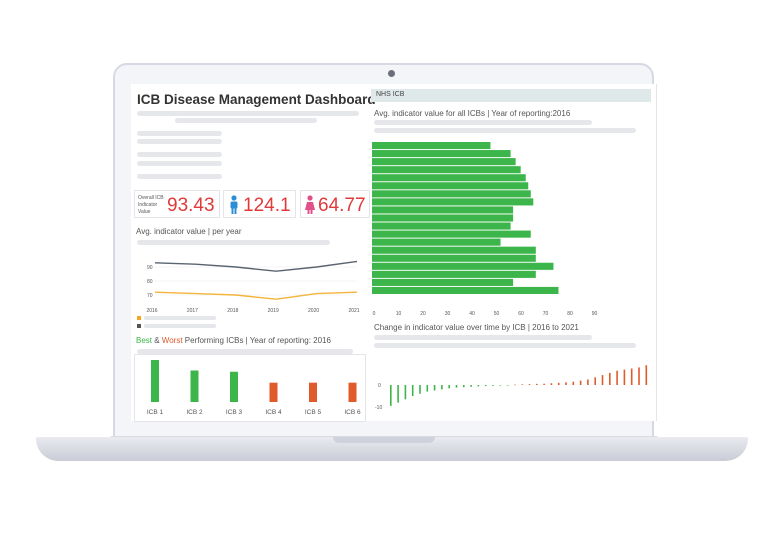  I want to click on kpi-card-male: 124.1, so click(259, 204).